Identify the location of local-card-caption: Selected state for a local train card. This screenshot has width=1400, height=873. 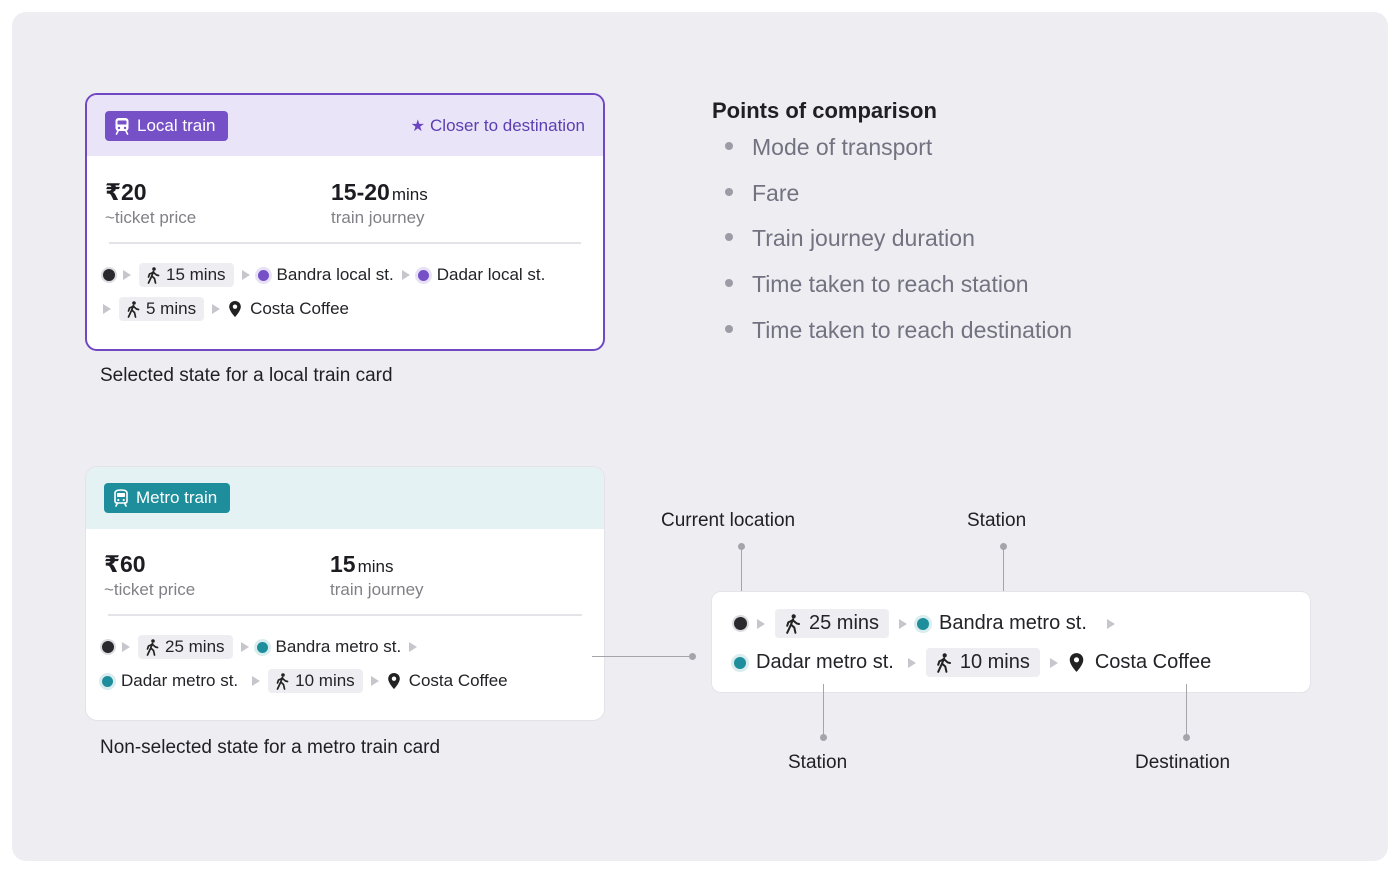
(246, 375).